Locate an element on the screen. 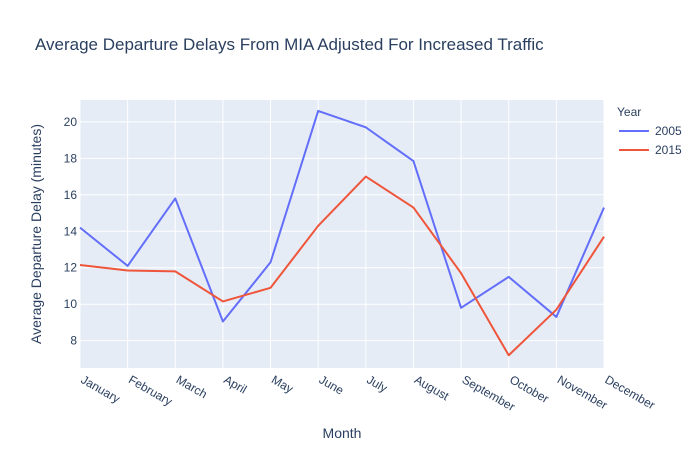 Image resolution: width=700 pixels, height=450 pixels. x-tick-label: June is located at coordinates (332, 384).